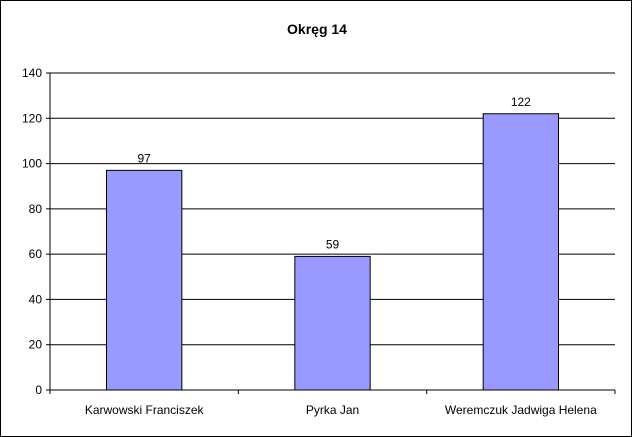 Image resolution: width=632 pixels, height=437 pixels. What do you see at coordinates (317, 29) in the screenshot?
I see `chart-title: Okręg 14` at bounding box center [317, 29].